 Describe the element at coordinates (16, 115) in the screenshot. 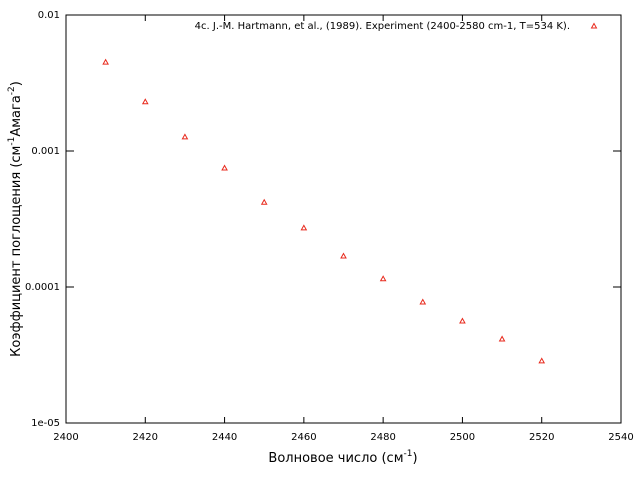

I see `y-label-part: Амага` at that location.